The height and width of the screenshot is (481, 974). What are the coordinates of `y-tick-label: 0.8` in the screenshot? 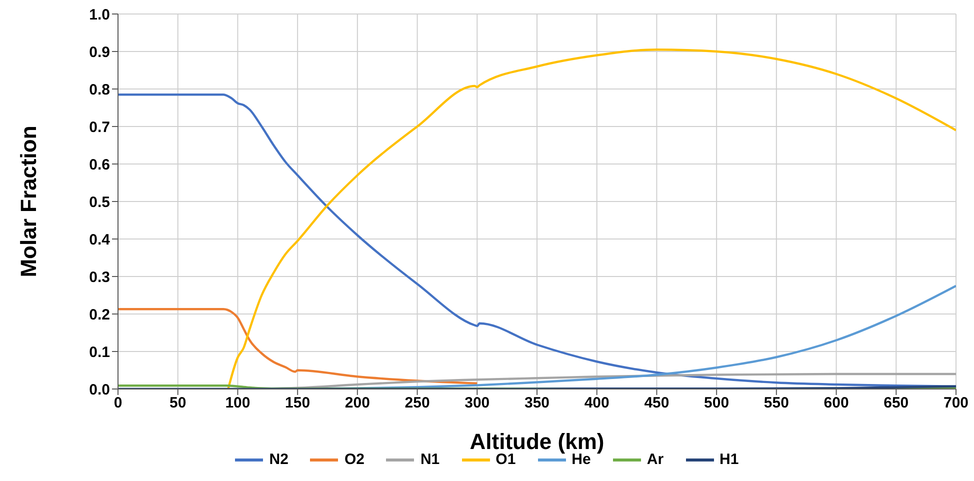 It's located at (99, 89).